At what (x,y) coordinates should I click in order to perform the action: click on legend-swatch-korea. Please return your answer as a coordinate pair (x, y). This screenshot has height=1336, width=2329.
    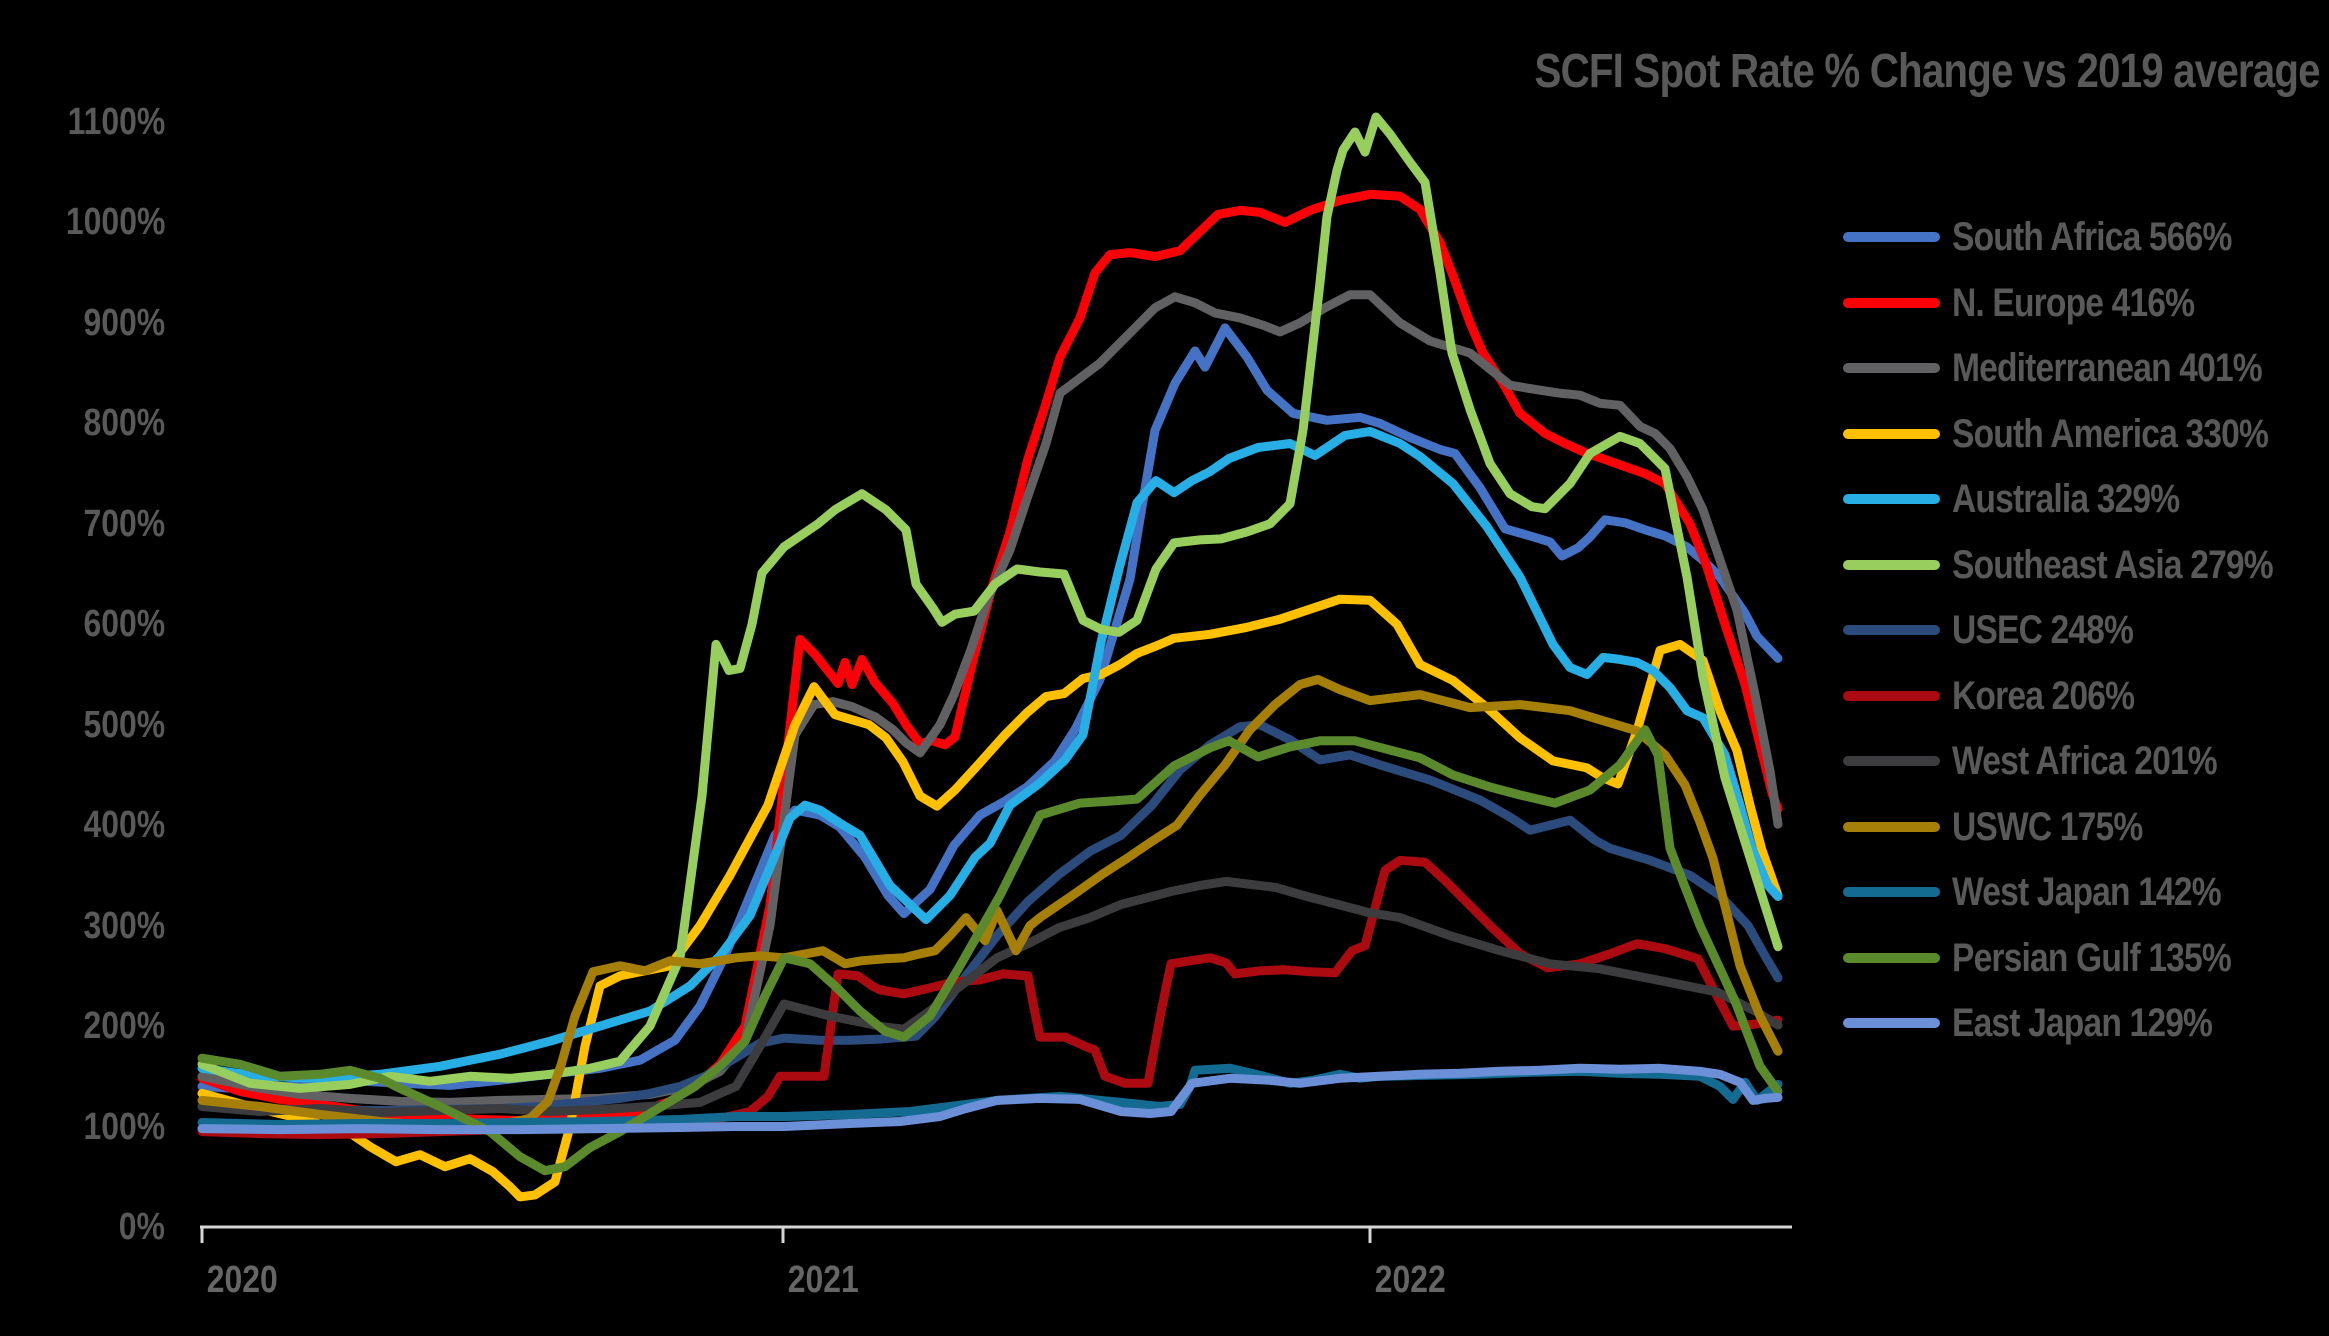
    Looking at the image, I should click on (1891, 695).